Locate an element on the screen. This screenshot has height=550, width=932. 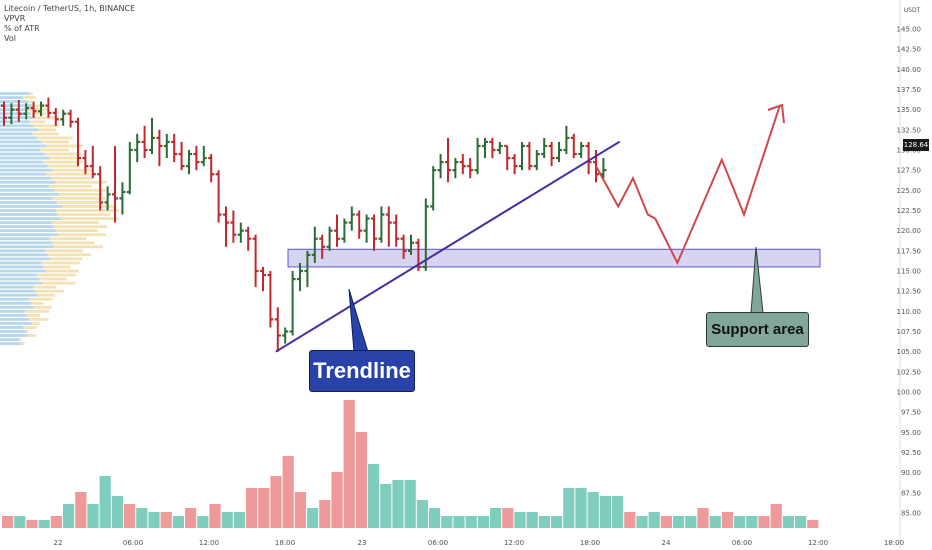
price-tick-label: 110.00 is located at coordinates (909, 312).